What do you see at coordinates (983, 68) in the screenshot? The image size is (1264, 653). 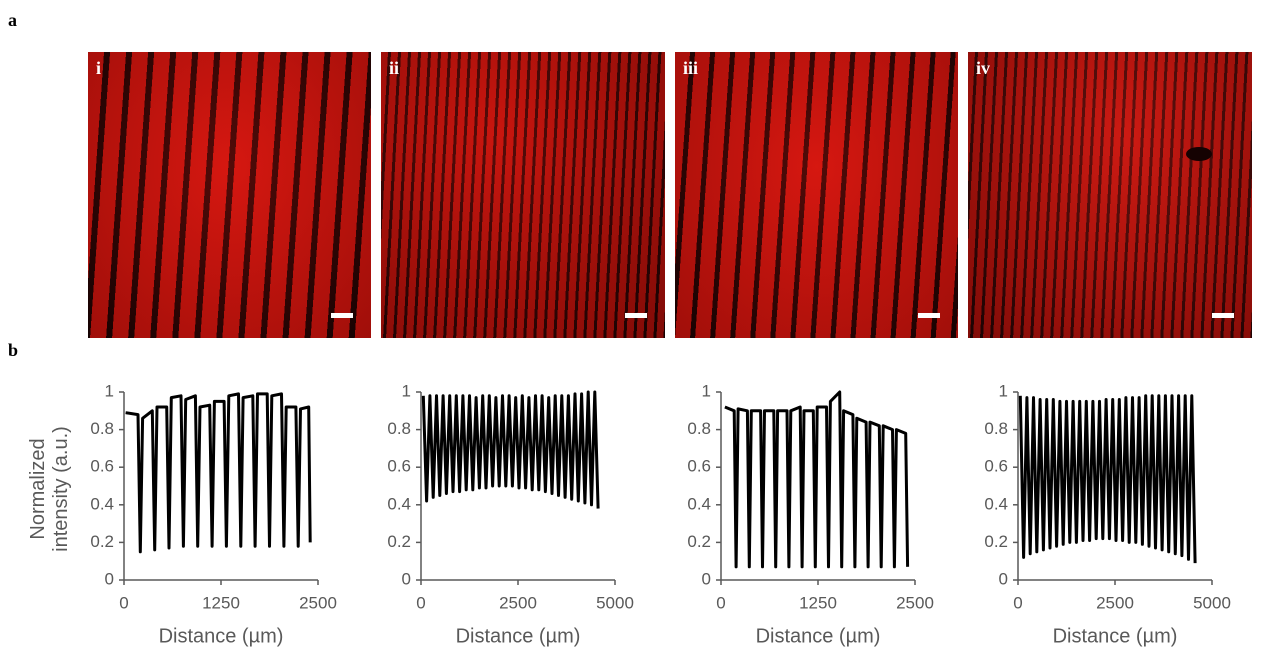 I see `image-label: iv` at bounding box center [983, 68].